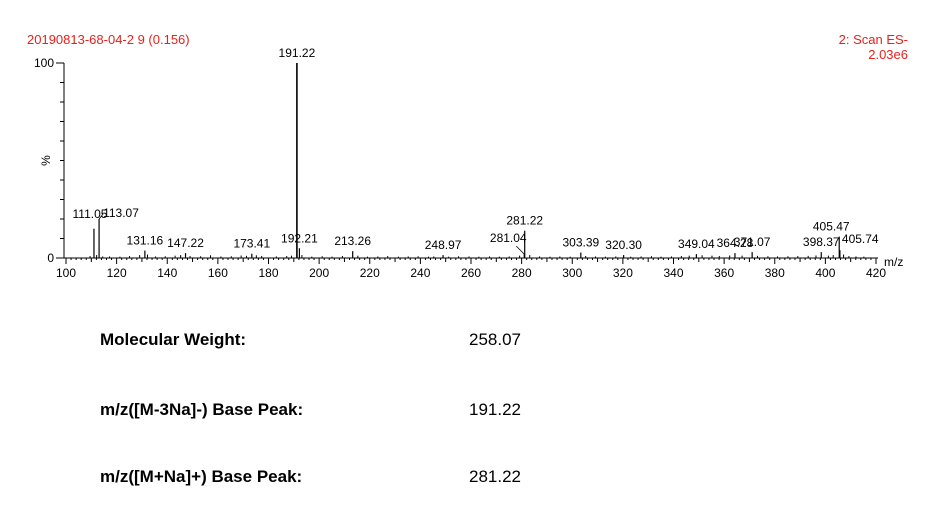 The image size is (931, 521). Describe the element at coordinates (495, 476) in the screenshot. I see `pos-base-peak-value: 281.22` at that location.